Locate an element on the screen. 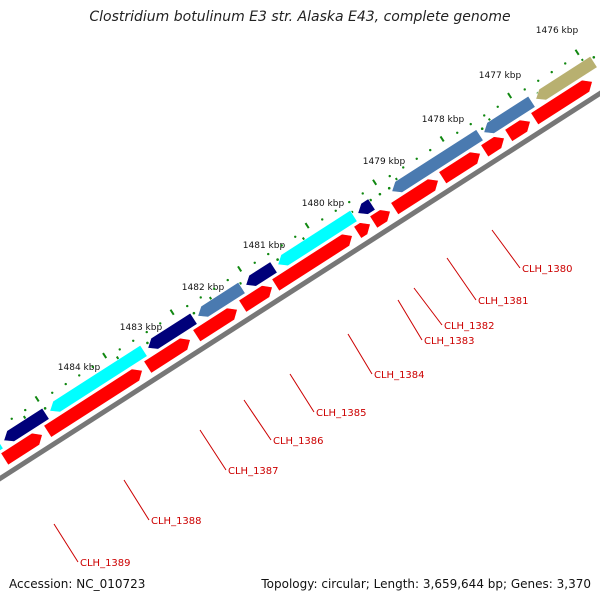  kbp-label: 1480 kbp is located at coordinates (323, 204).